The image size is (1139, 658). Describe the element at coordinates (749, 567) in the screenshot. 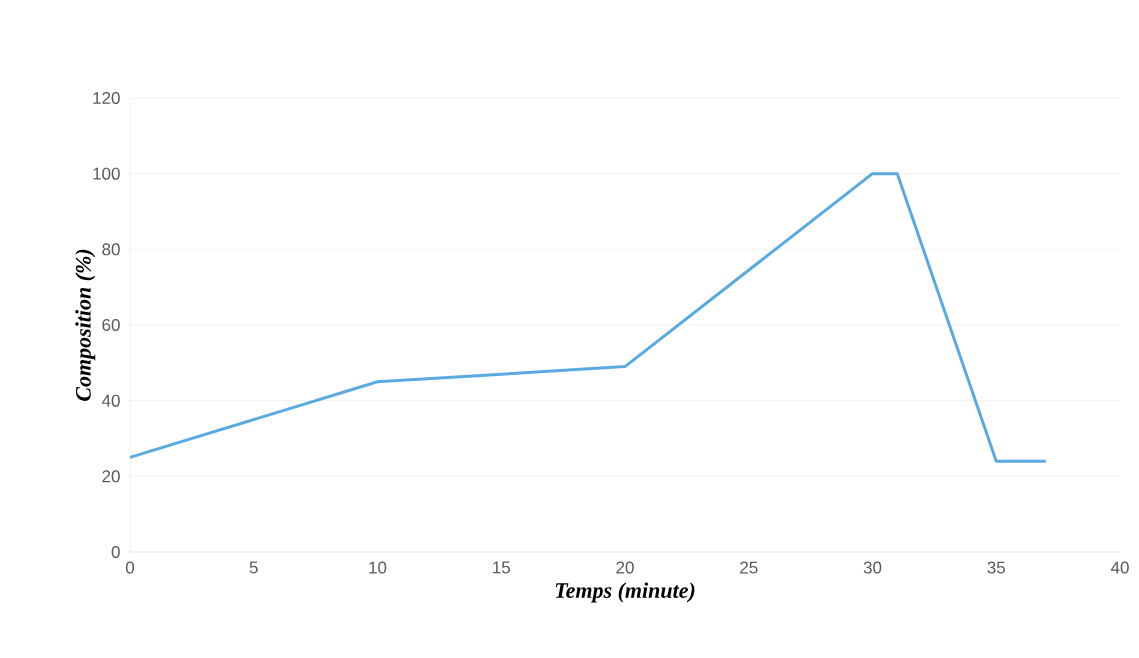

I see `x-tick-label: 25` at that location.